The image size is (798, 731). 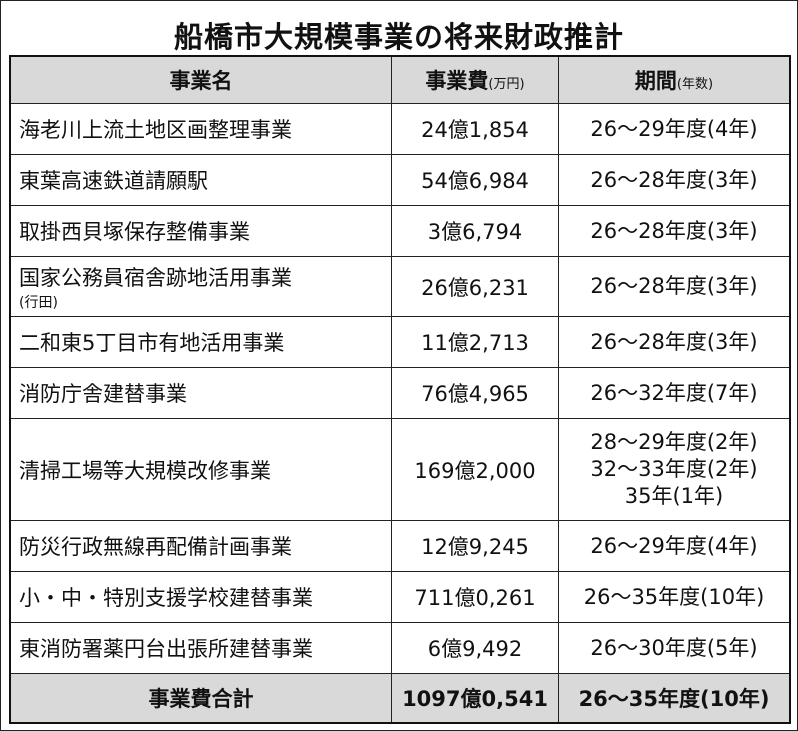 What do you see at coordinates (655, 81) in the screenshot?
I see `header-period-label: 期間` at bounding box center [655, 81].